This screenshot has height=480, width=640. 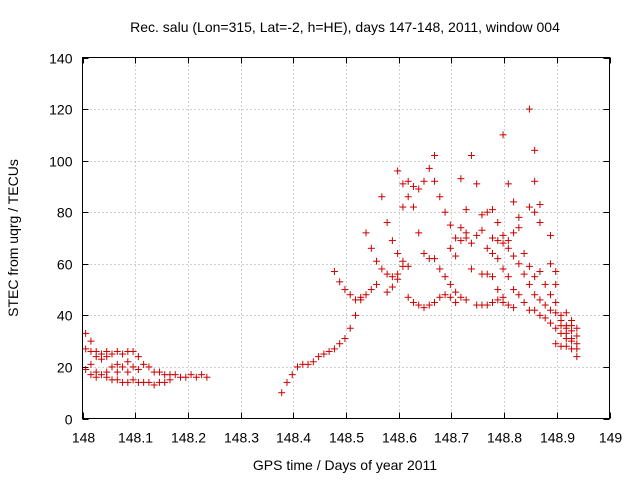 What do you see at coordinates (611, 438) in the screenshot?
I see `x-tick-label: 149` at bounding box center [611, 438].